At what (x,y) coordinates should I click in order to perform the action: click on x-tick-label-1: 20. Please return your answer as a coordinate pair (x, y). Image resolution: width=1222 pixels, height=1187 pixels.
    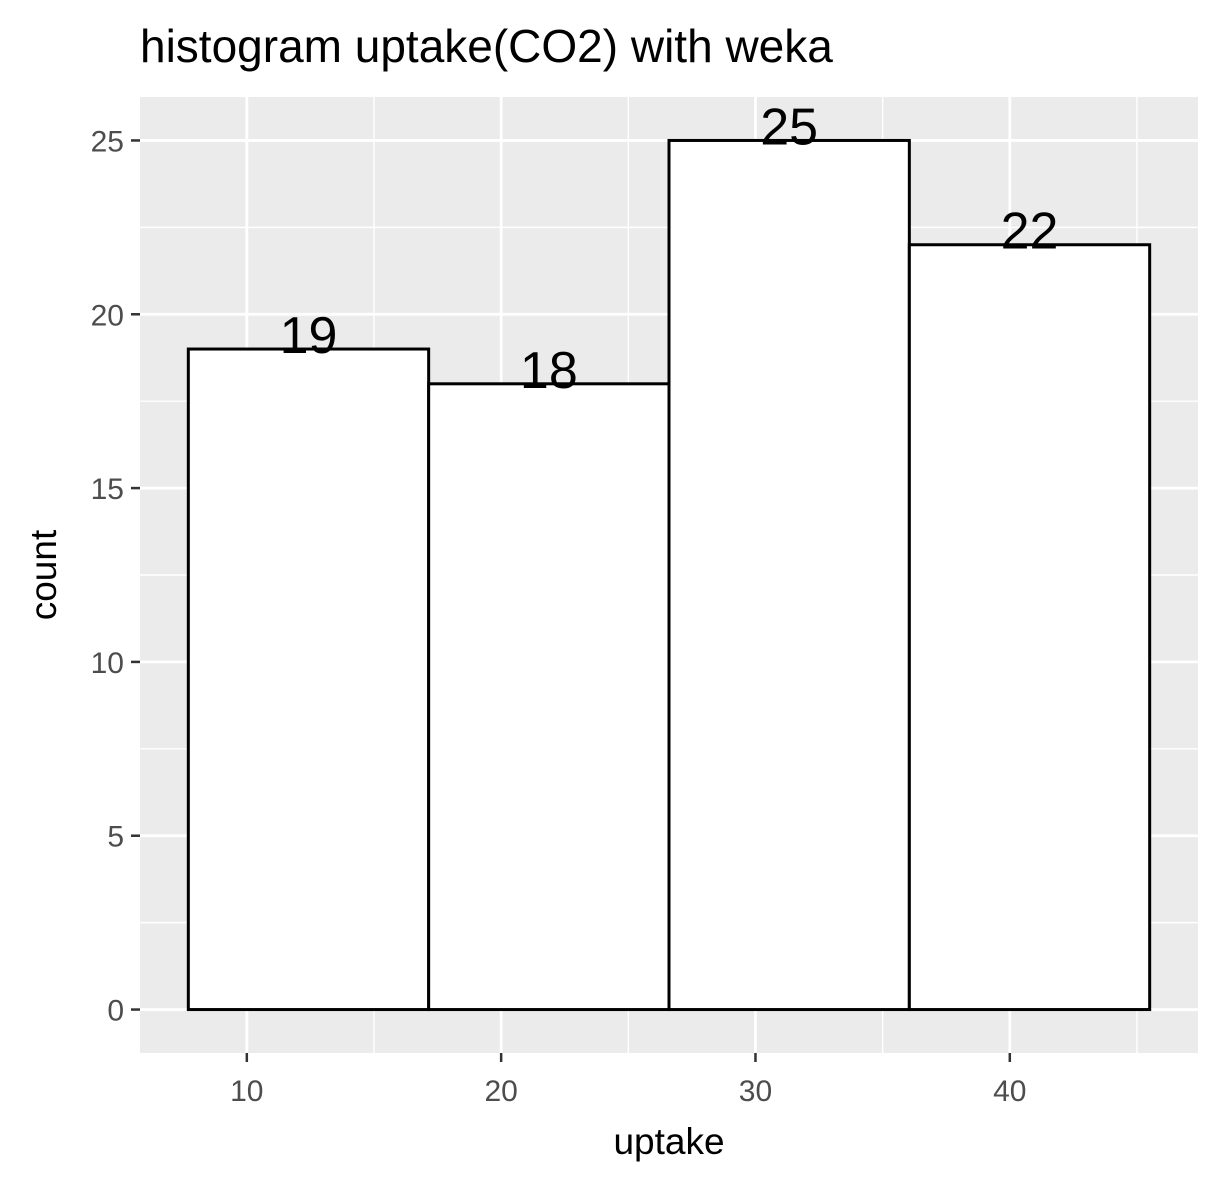
    Looking at the image, I should click on (500, 1091).